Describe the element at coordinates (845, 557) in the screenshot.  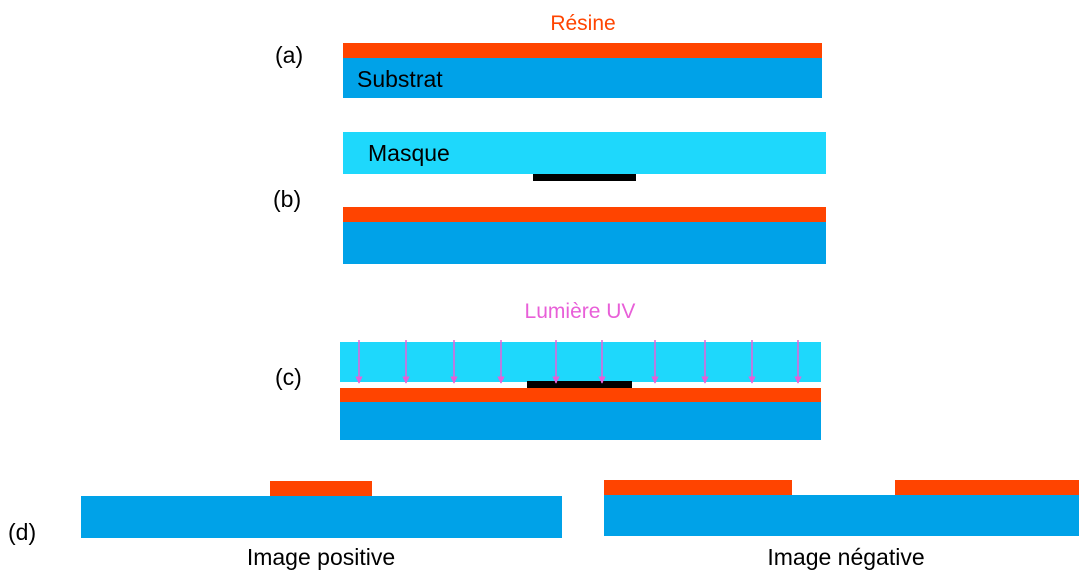
I see `negative-image-label: Image négative` at that location.